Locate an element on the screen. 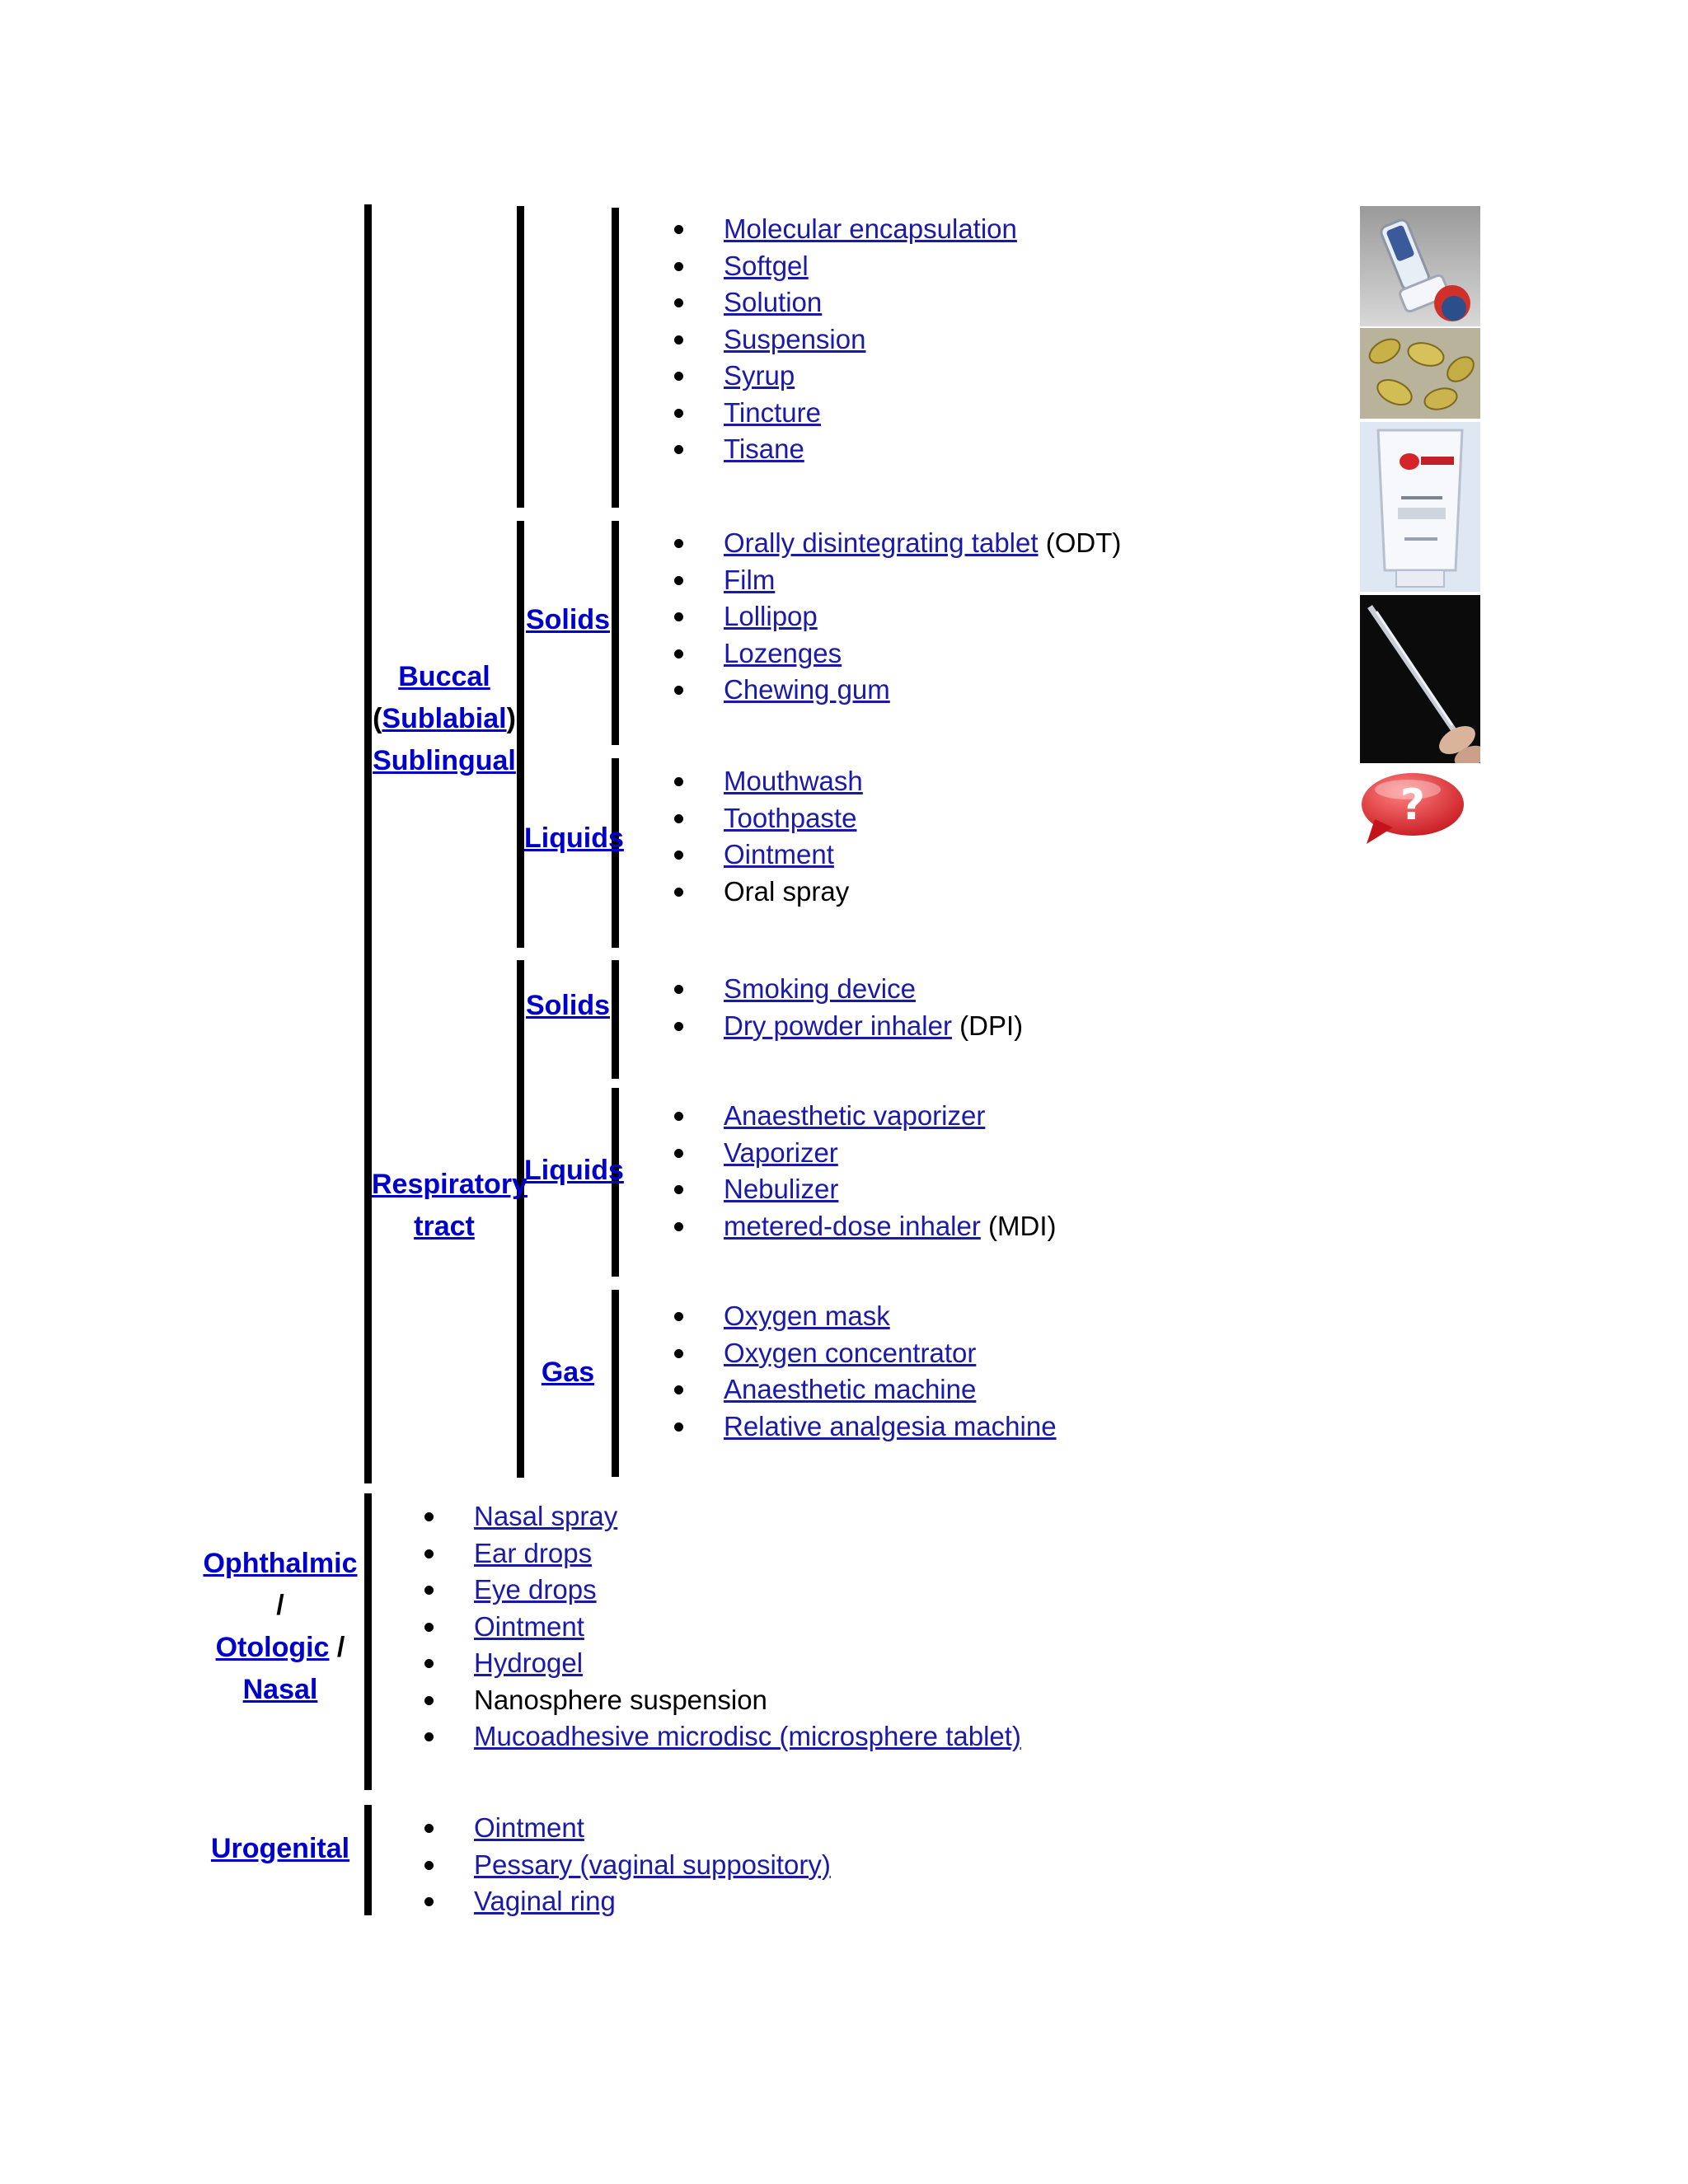  tract-link: tract is located at coordinates (444, 1226).